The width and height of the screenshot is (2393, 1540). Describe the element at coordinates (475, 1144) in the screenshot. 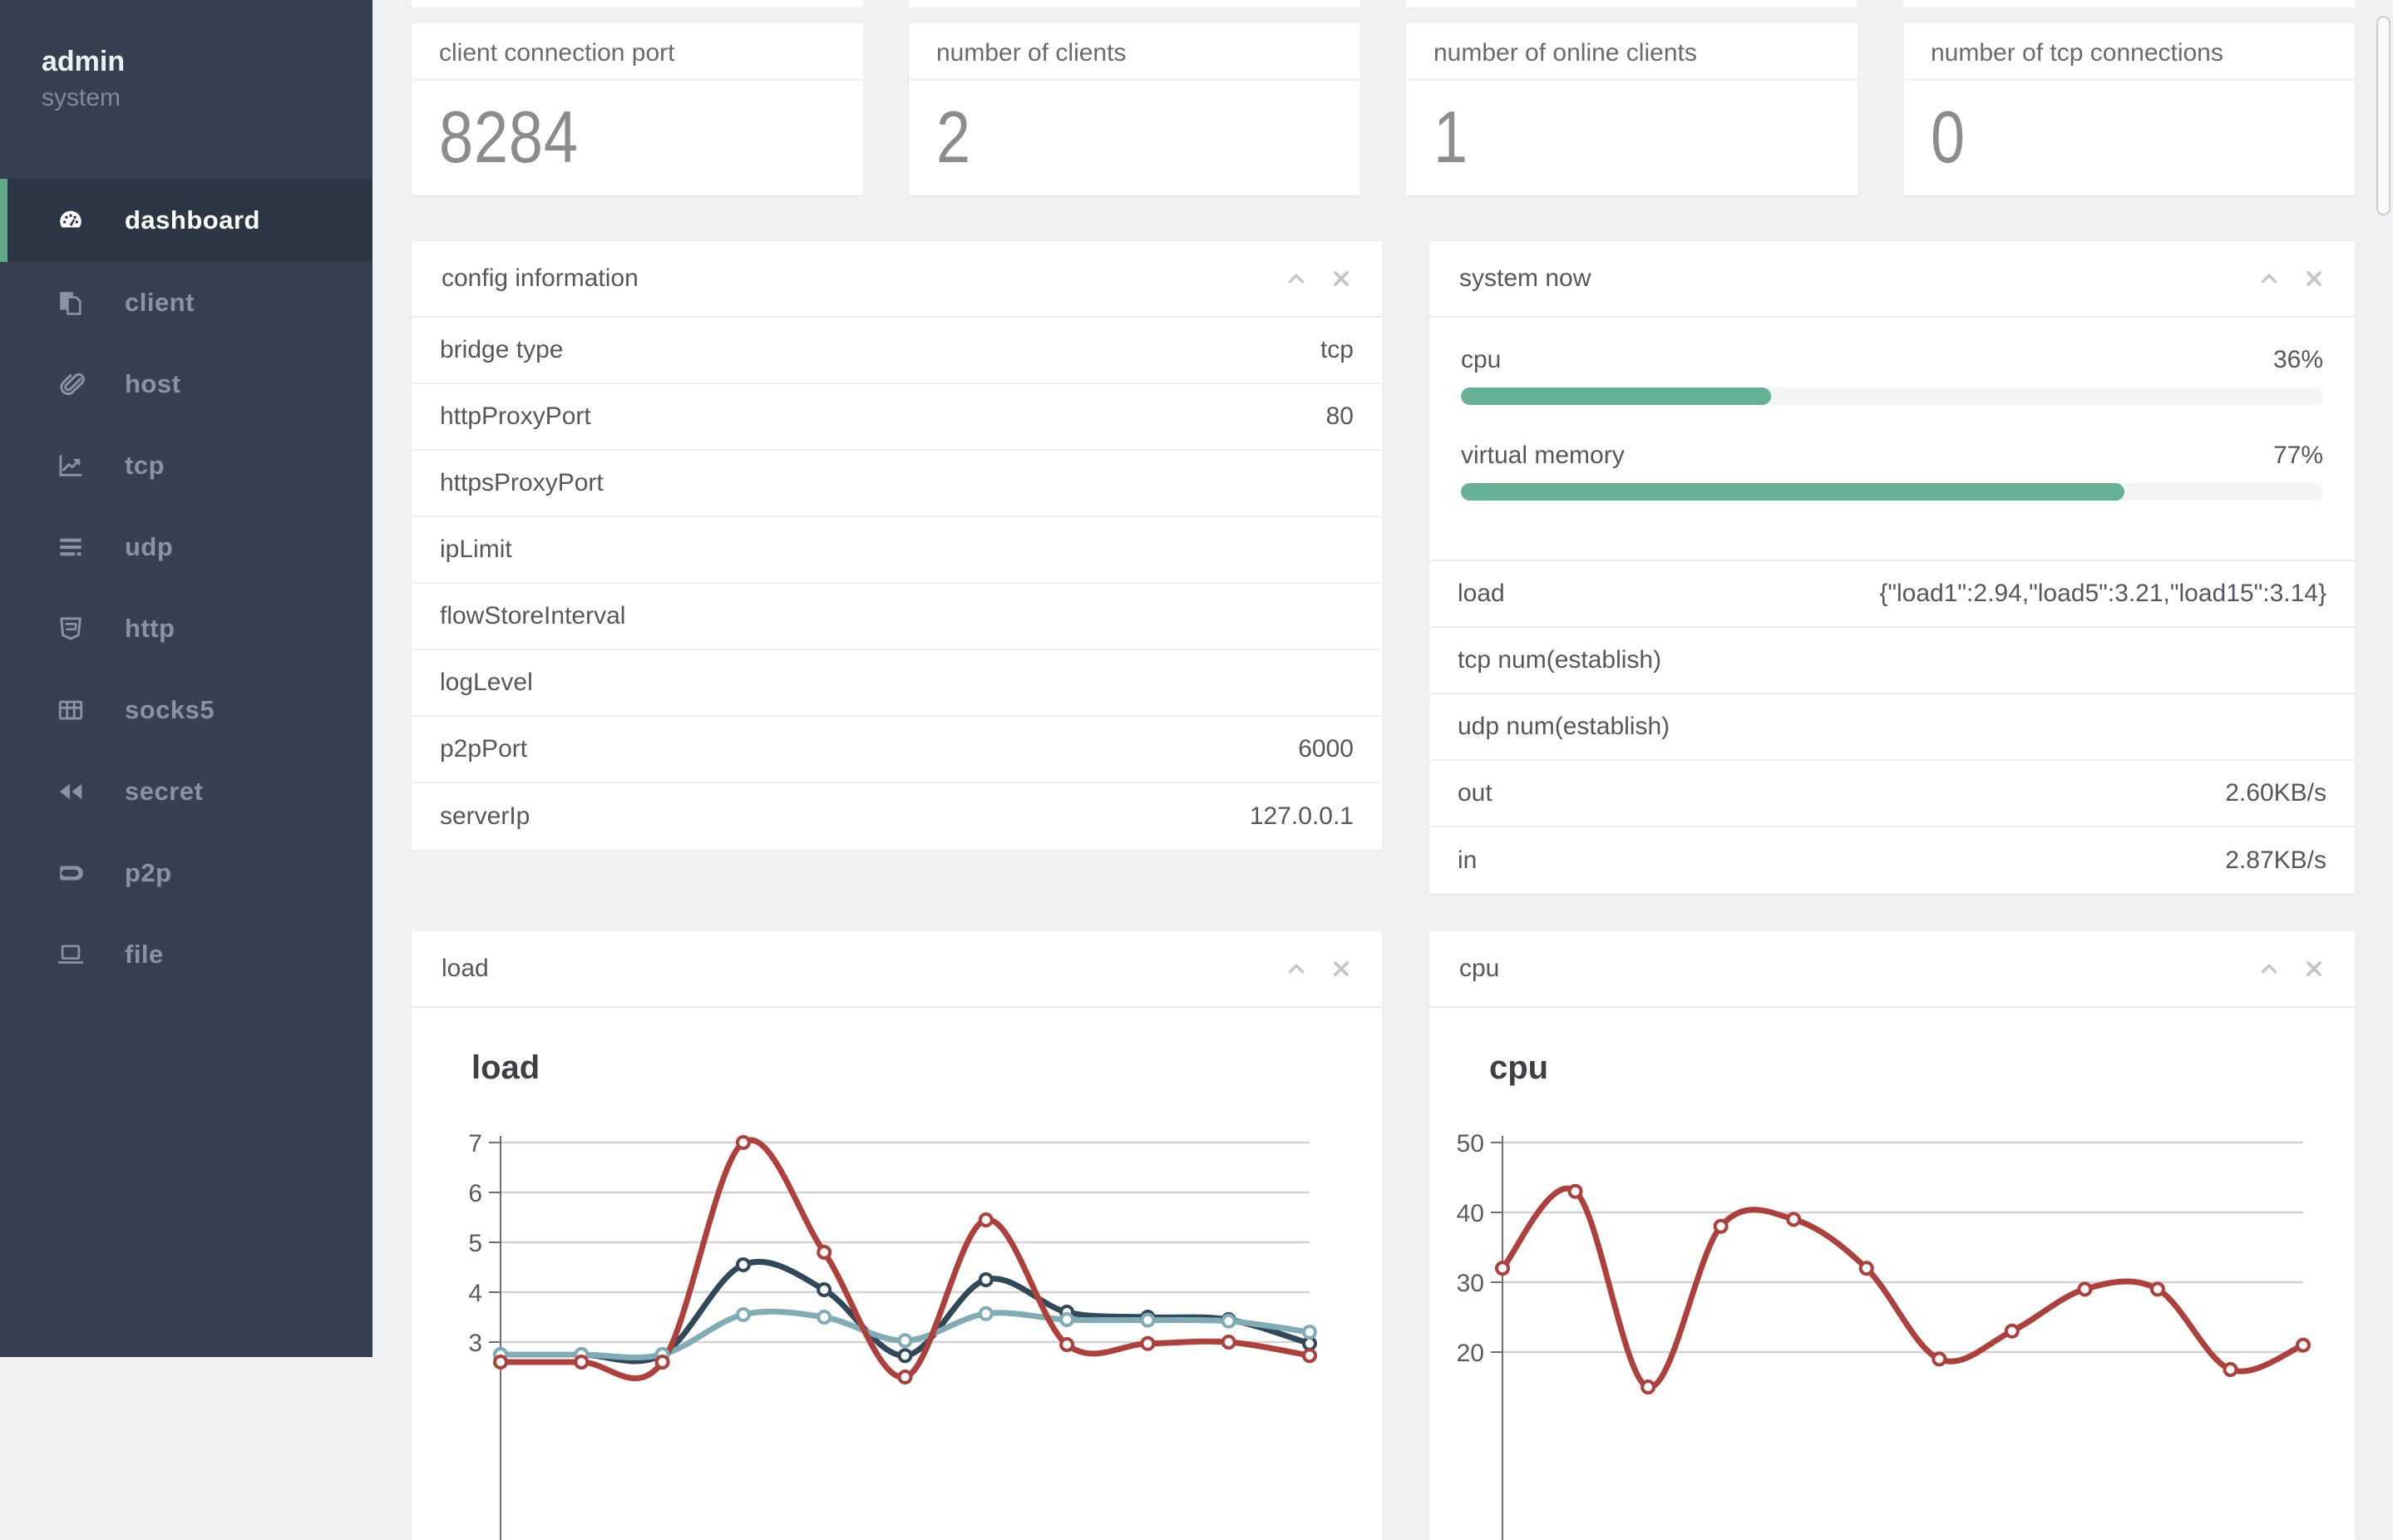

I see `y-axis-tick-label: 7` at that location.